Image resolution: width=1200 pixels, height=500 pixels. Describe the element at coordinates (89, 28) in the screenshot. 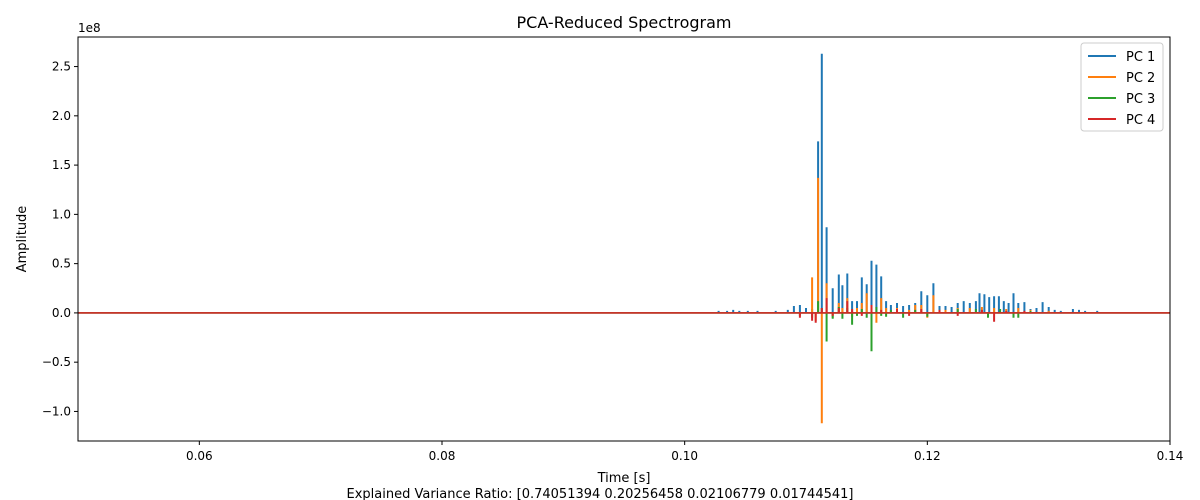

I see `y-scale-label: 1e8` at that location.